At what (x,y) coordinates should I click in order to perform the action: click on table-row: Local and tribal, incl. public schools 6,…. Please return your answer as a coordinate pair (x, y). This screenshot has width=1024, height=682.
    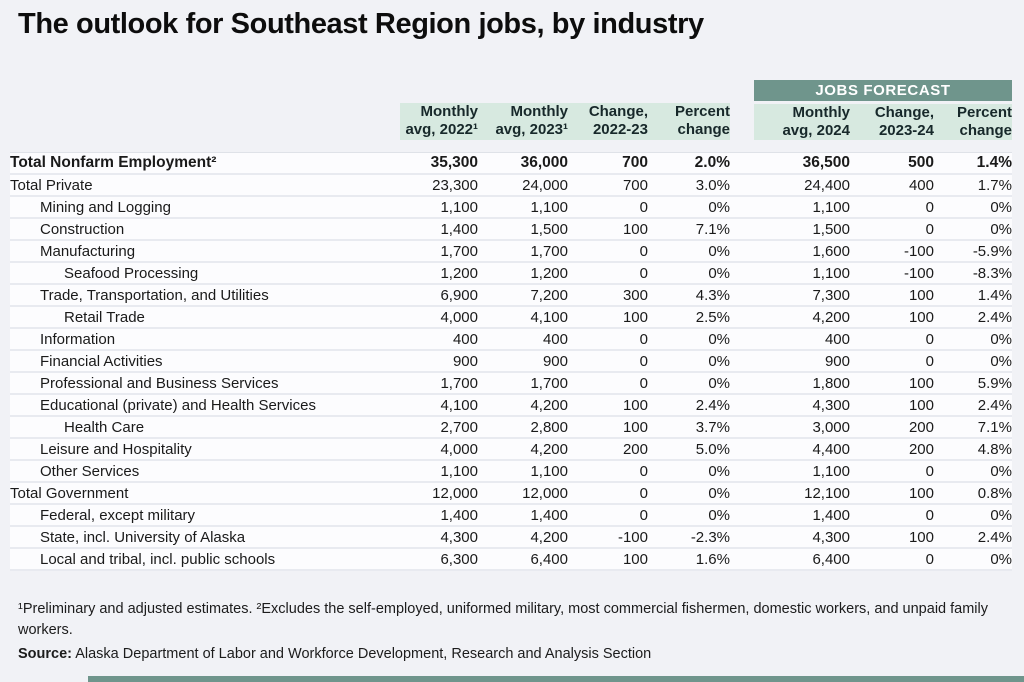
    Looking at the image, I should click on (511, 559).